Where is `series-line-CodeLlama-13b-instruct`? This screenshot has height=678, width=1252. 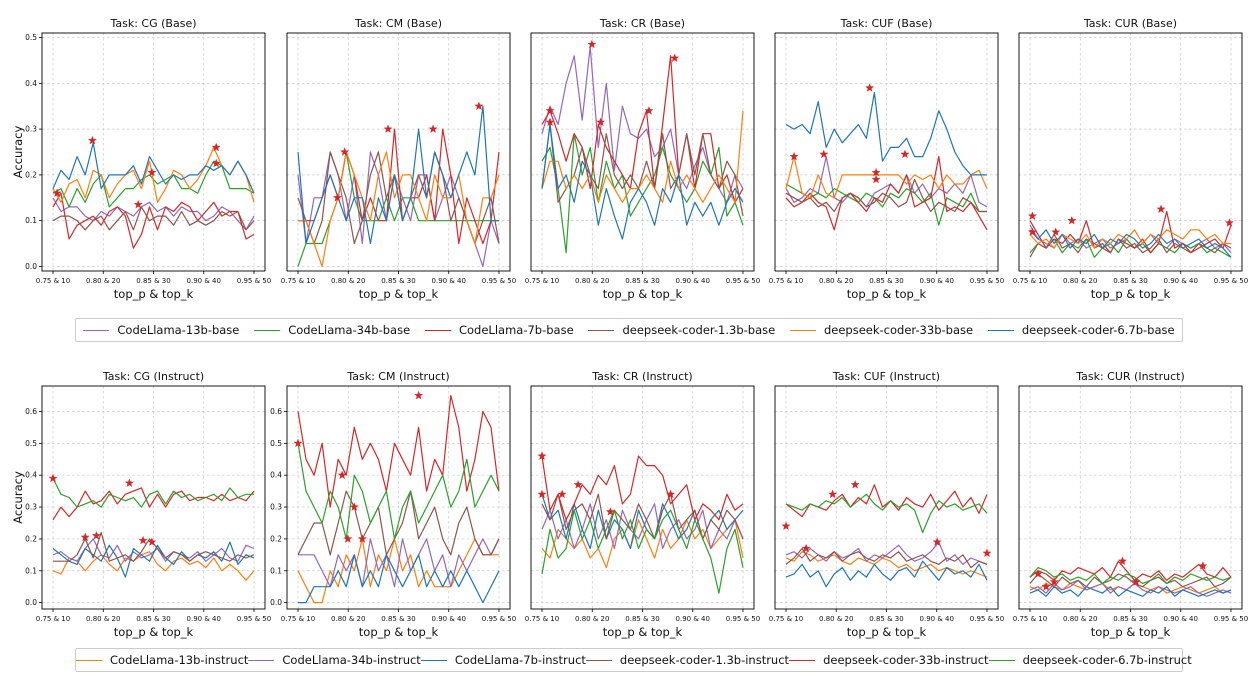 series-line-CodeLlama-13b-instruct is located at coordinates (153, 566).